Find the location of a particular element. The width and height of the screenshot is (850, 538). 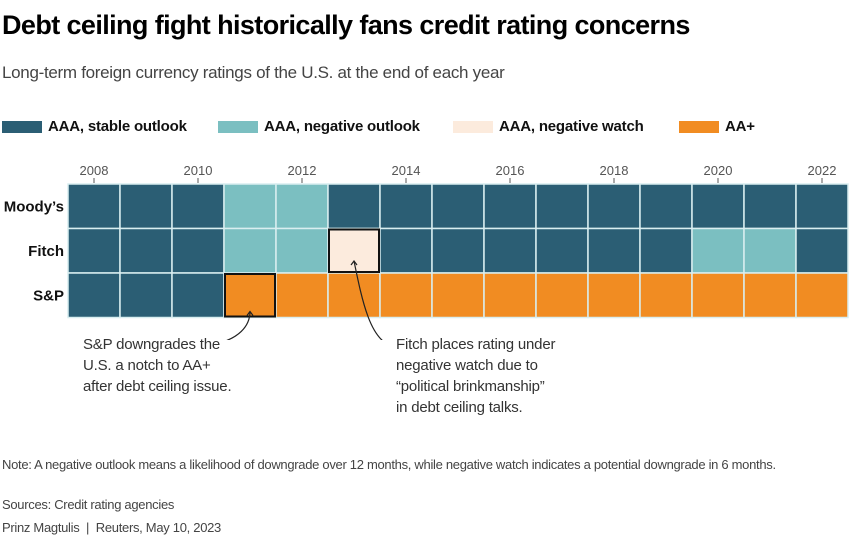

annotation-line: U.S. a notch to AA+ is located at coordinates (147, 365).